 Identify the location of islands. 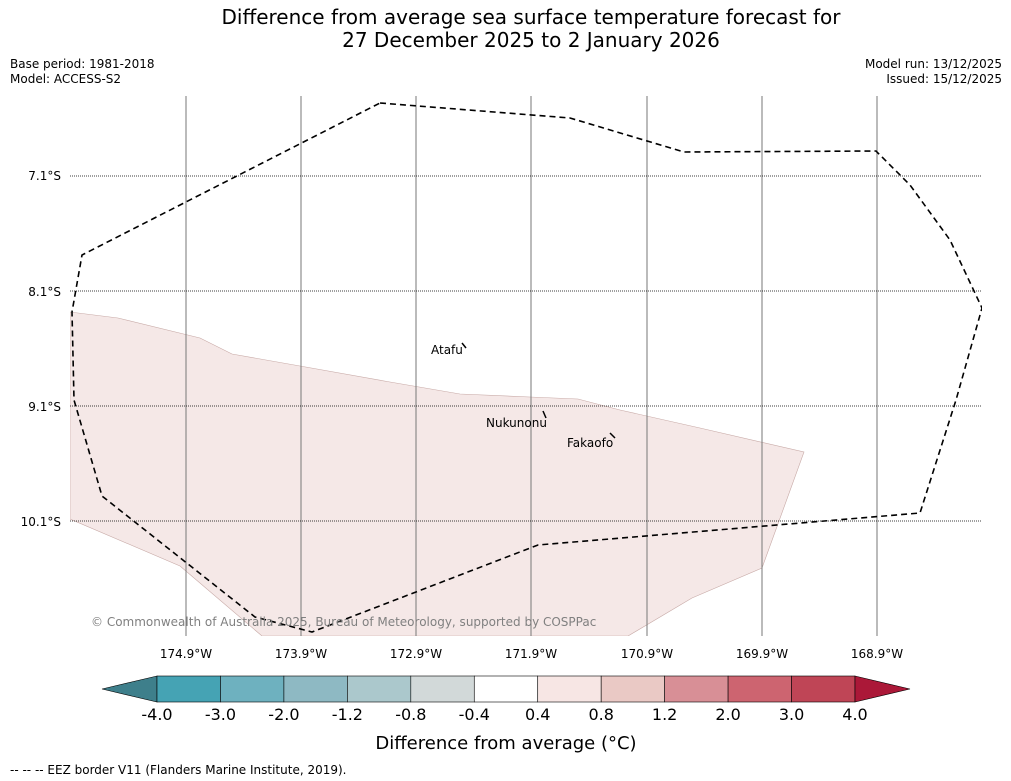
(538, 390).